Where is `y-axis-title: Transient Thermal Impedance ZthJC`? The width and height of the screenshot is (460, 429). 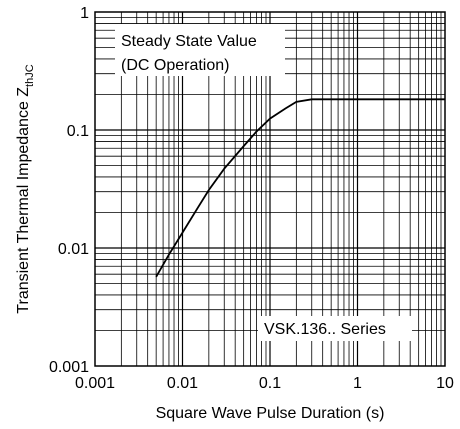 y-axis-title: Transient Thermal Impedance ZthJC is located at coordinates (25, 188).